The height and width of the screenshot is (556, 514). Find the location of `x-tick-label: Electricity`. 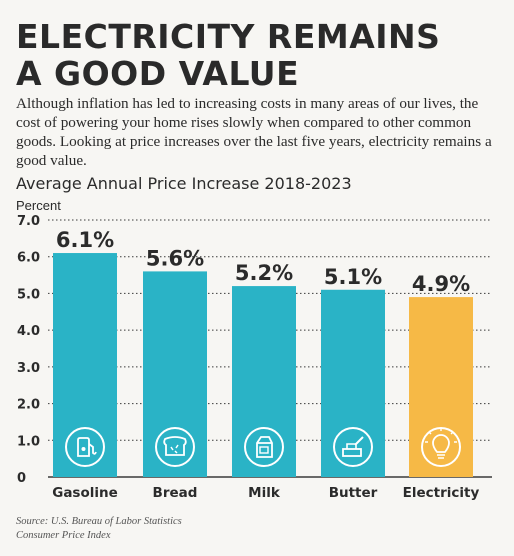

x-tick-label: Electricity is located at coordinates (441, 493).